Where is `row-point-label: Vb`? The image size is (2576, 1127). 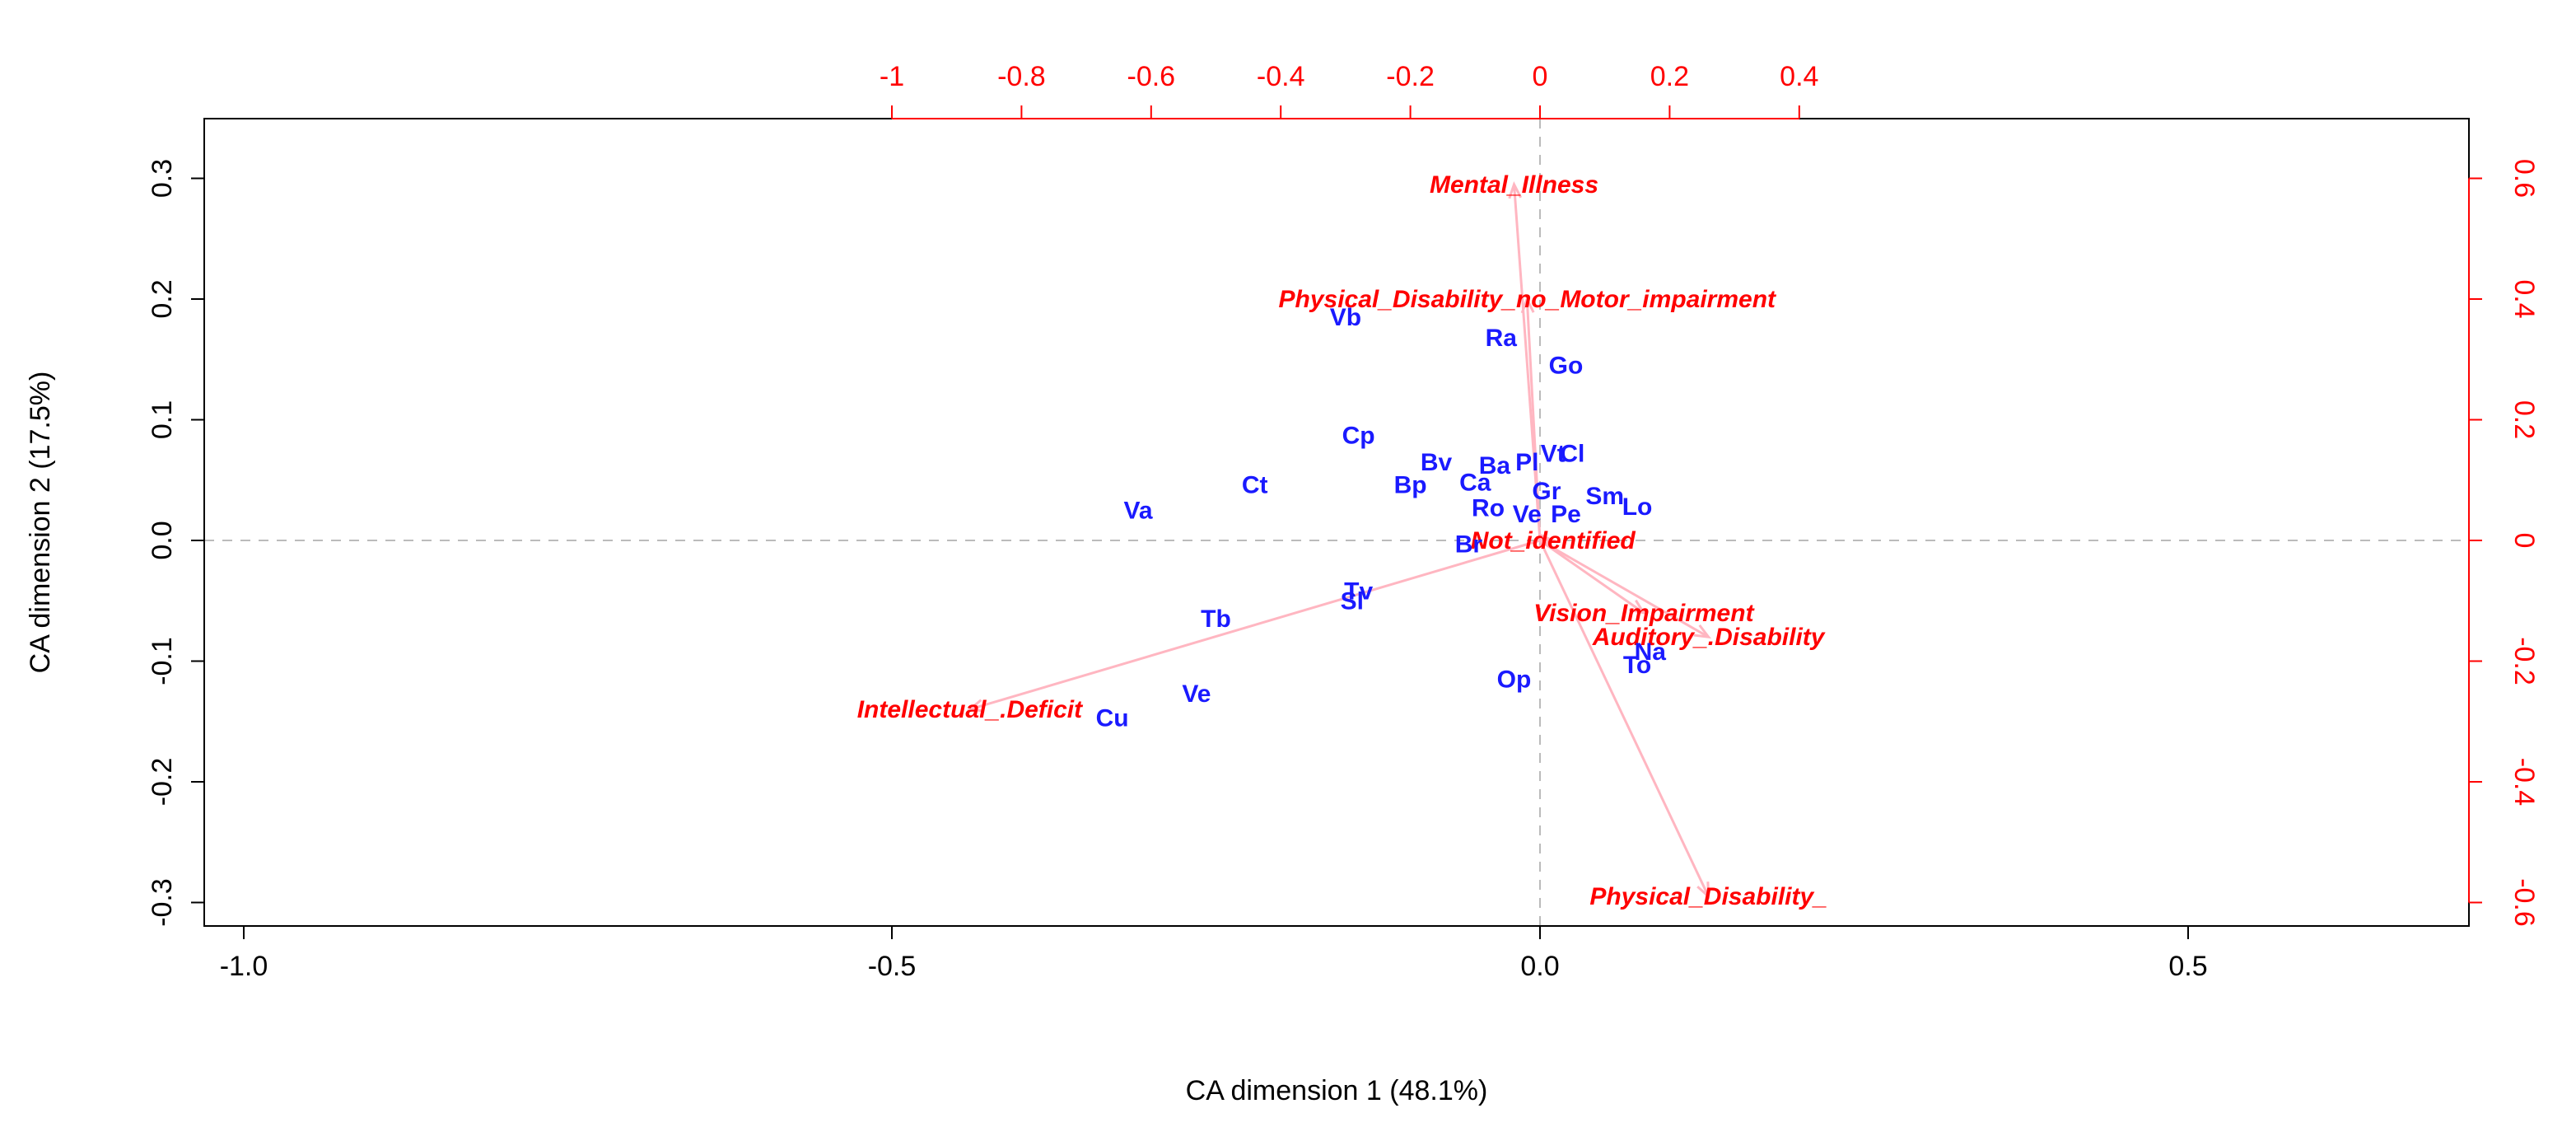
row-point-label: Vb is located at coordinates (1345, 318).